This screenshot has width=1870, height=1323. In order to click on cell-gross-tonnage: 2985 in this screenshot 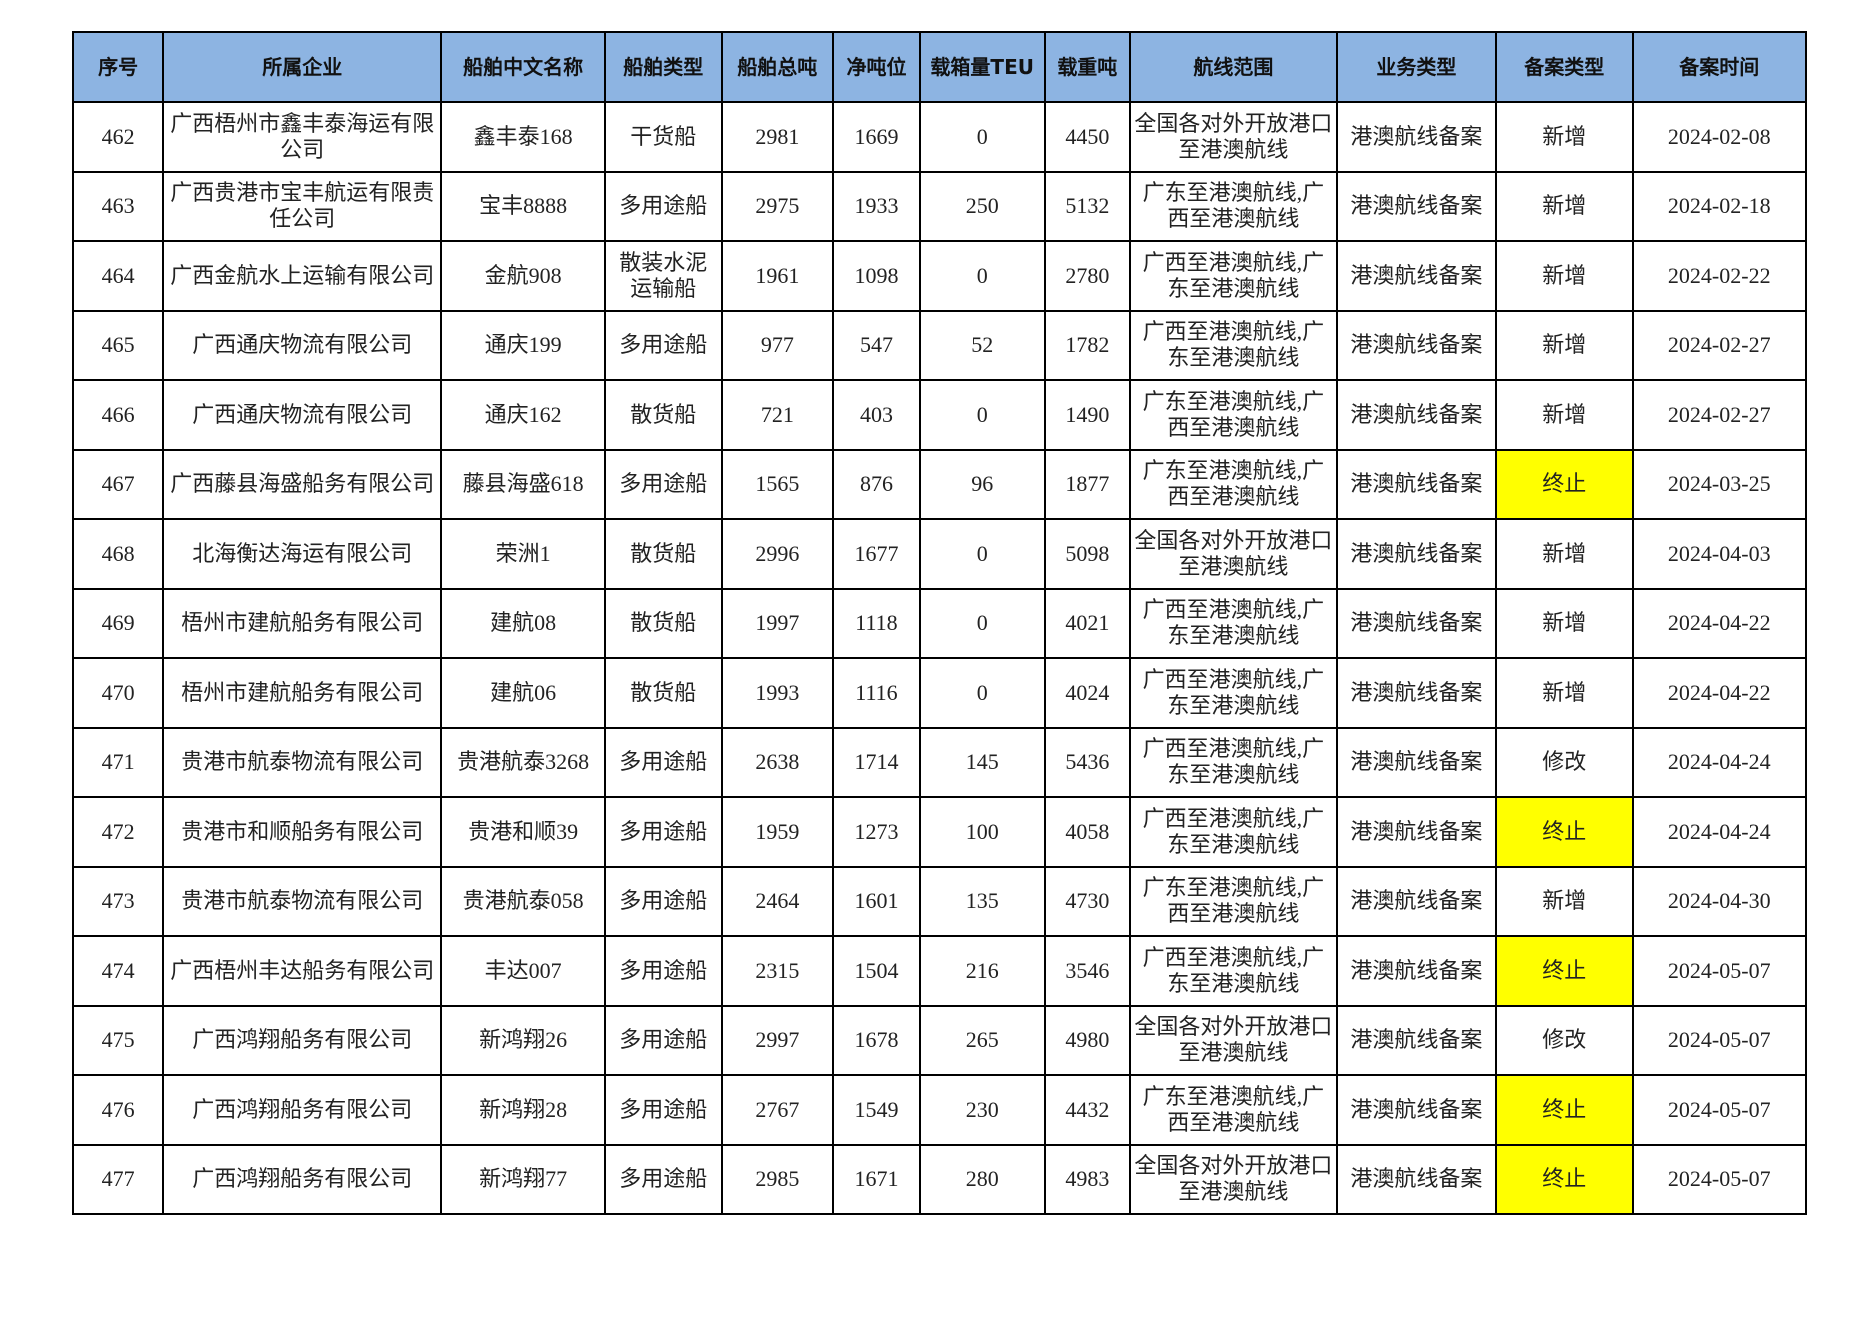, I will do `click(777, 1179)`.